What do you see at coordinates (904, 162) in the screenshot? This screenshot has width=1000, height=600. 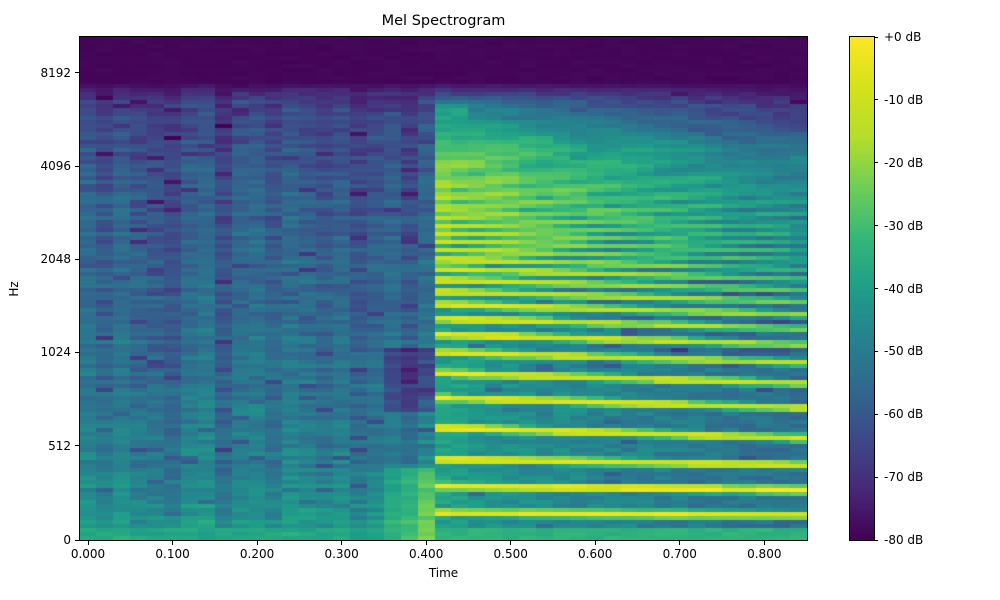 I see `colorbar-tick-label: -20 dB` at bounding box center [904, 162].